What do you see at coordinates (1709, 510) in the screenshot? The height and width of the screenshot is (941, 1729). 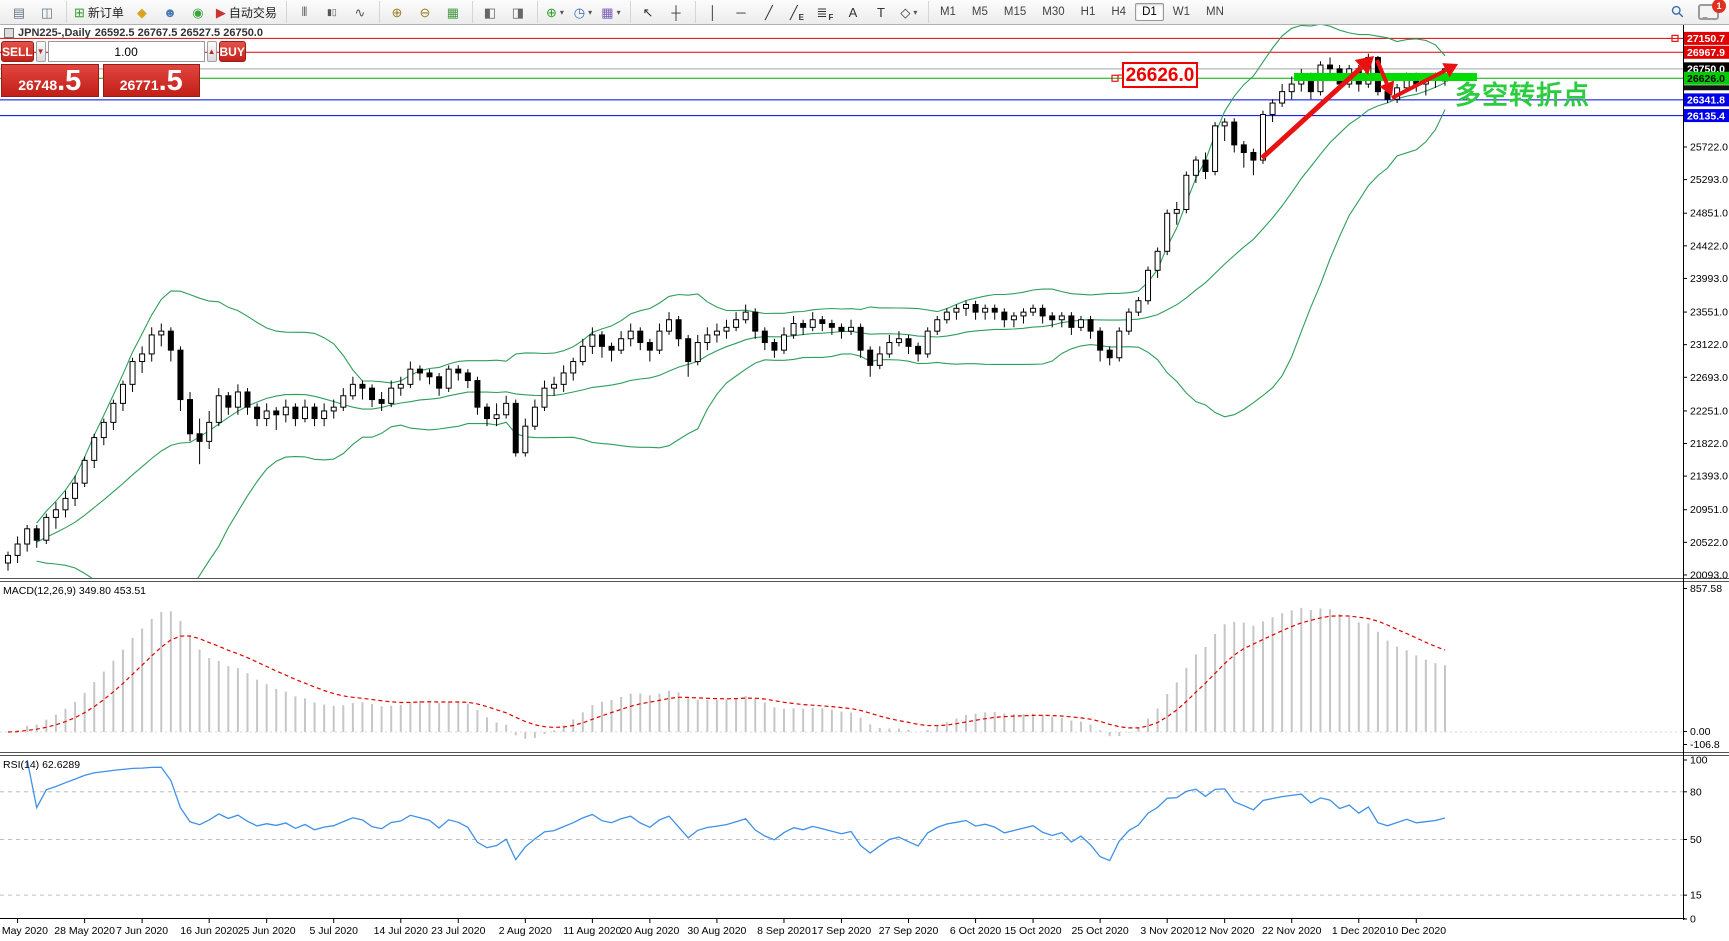 I see `price-scale-tick: 20951.0` at bounding box center [1709, 510].